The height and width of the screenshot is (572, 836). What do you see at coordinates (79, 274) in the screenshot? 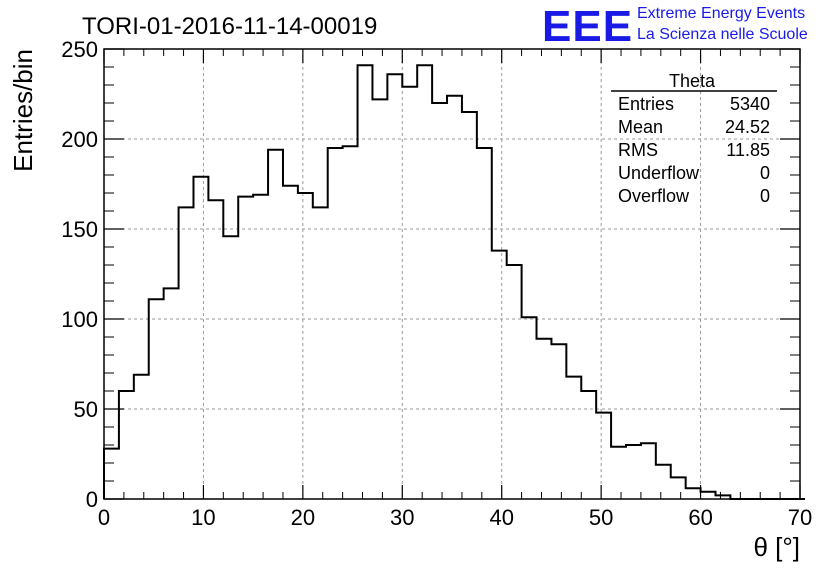
I see `y-tick-labels: 0 50 100 150 200 250` at bounding box center [79, 274].